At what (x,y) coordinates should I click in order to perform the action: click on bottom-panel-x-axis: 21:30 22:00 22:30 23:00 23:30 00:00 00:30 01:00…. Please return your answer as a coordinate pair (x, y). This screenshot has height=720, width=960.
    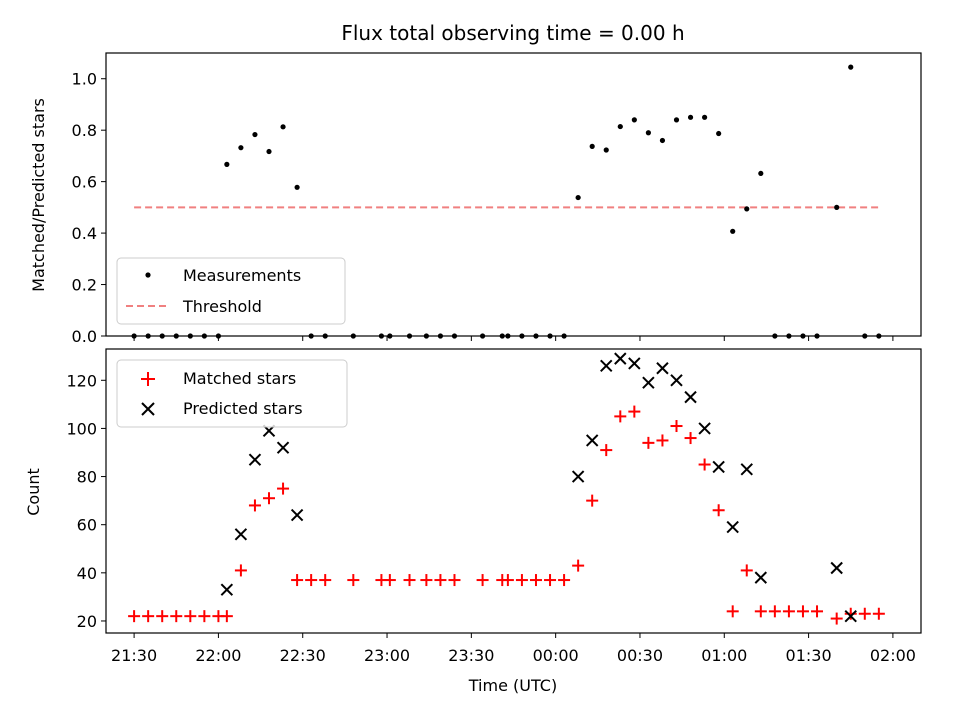
    Looking at the image, I should click on (513, 649).